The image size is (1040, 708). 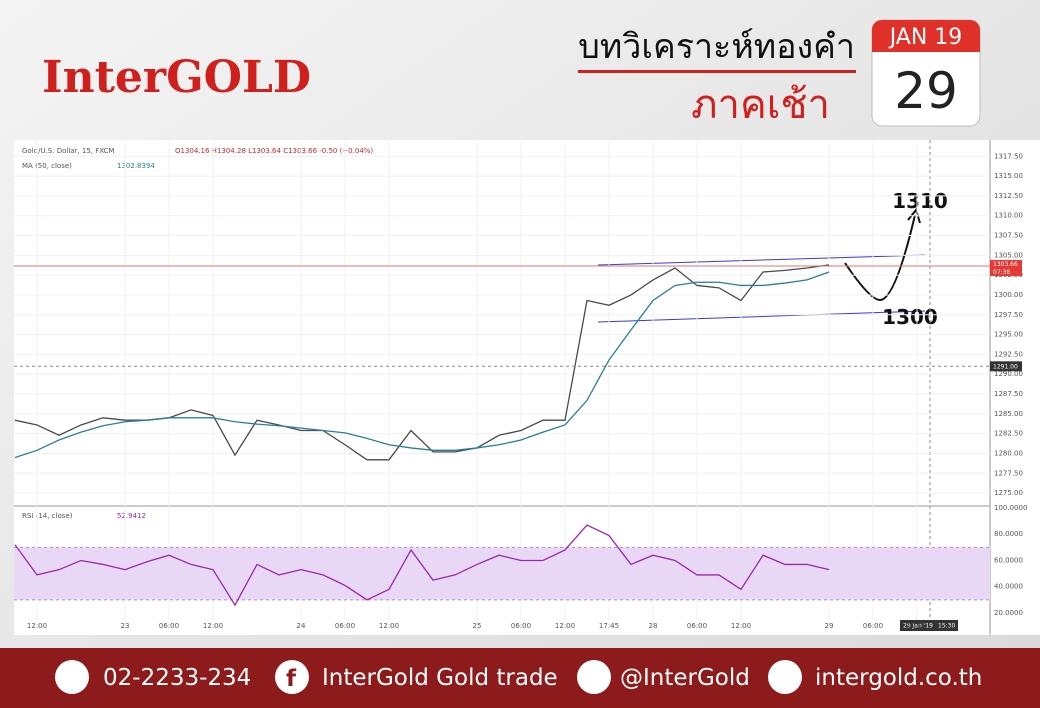 I want to click on ma-legend: MA (50, close), so click(x=47, y=166).